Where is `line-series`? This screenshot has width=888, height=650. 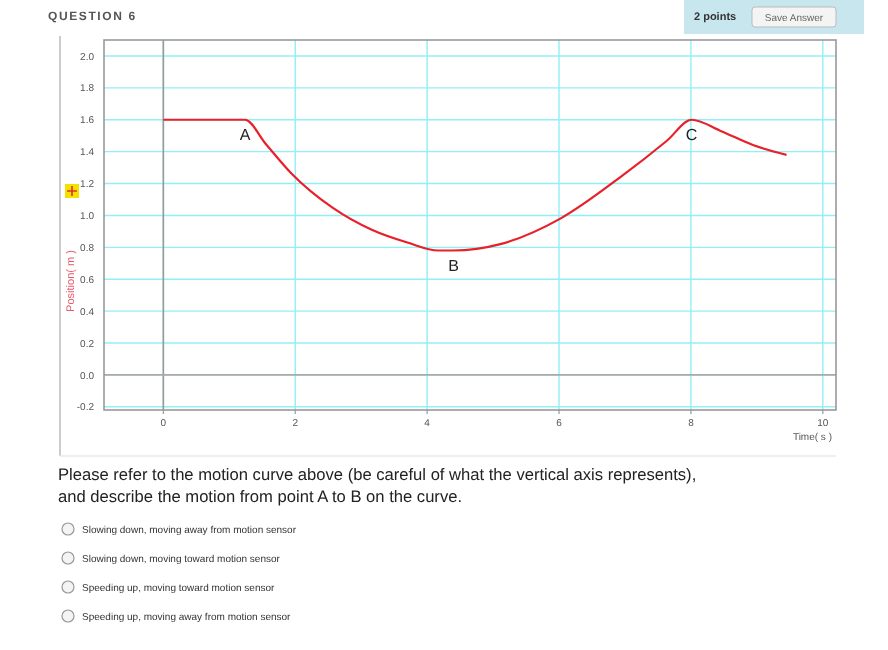
line-series is located at coordinates (475, 185).